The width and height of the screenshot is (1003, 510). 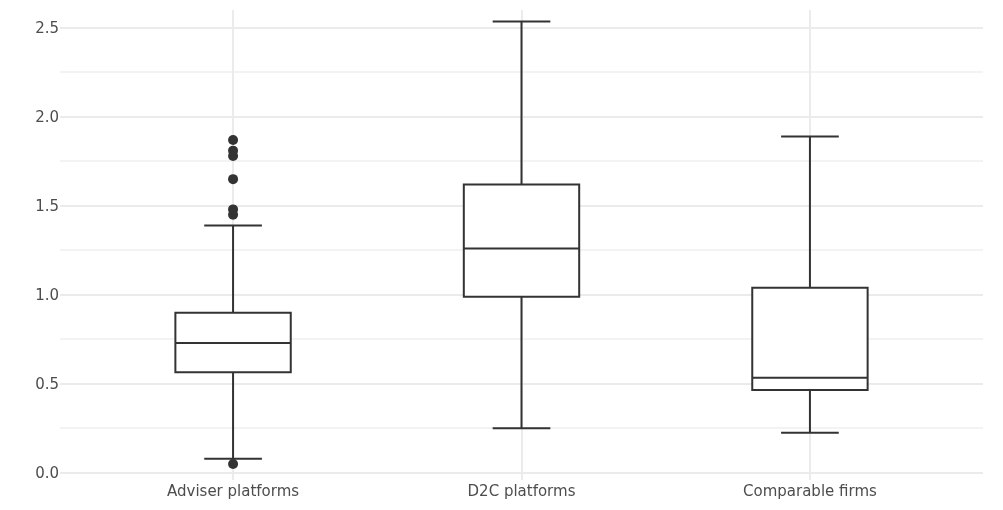 I want to click on y-tick-label: 1.5, so click(x=47, y=206).